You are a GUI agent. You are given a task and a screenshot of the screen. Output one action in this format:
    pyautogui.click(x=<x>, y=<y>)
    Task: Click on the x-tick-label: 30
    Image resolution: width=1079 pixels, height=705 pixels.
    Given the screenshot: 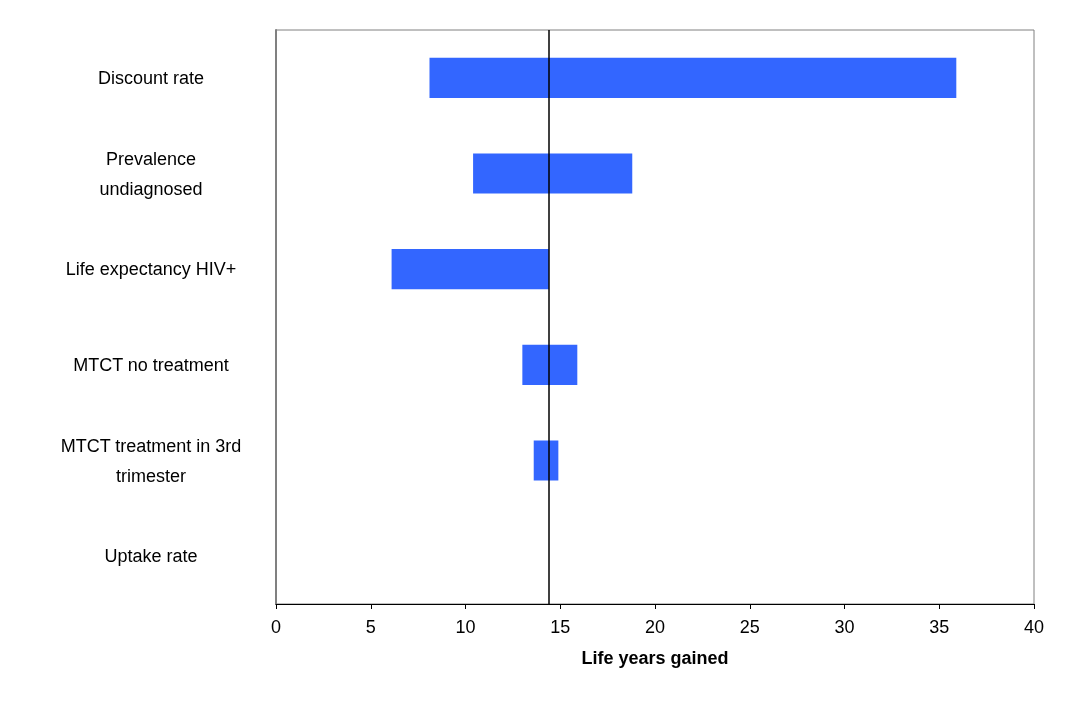 What is the action you would take?
    pyautogui.click(x=844, y=627)
    